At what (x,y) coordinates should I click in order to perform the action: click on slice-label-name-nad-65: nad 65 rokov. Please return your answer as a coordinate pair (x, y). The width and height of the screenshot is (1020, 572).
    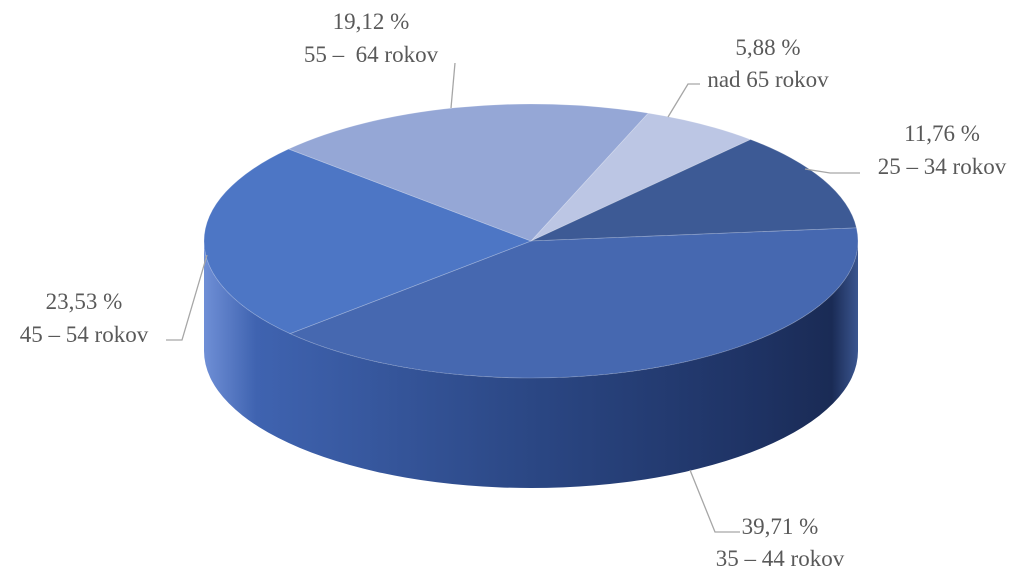
    Looking at the image, I should click on (768, 79).